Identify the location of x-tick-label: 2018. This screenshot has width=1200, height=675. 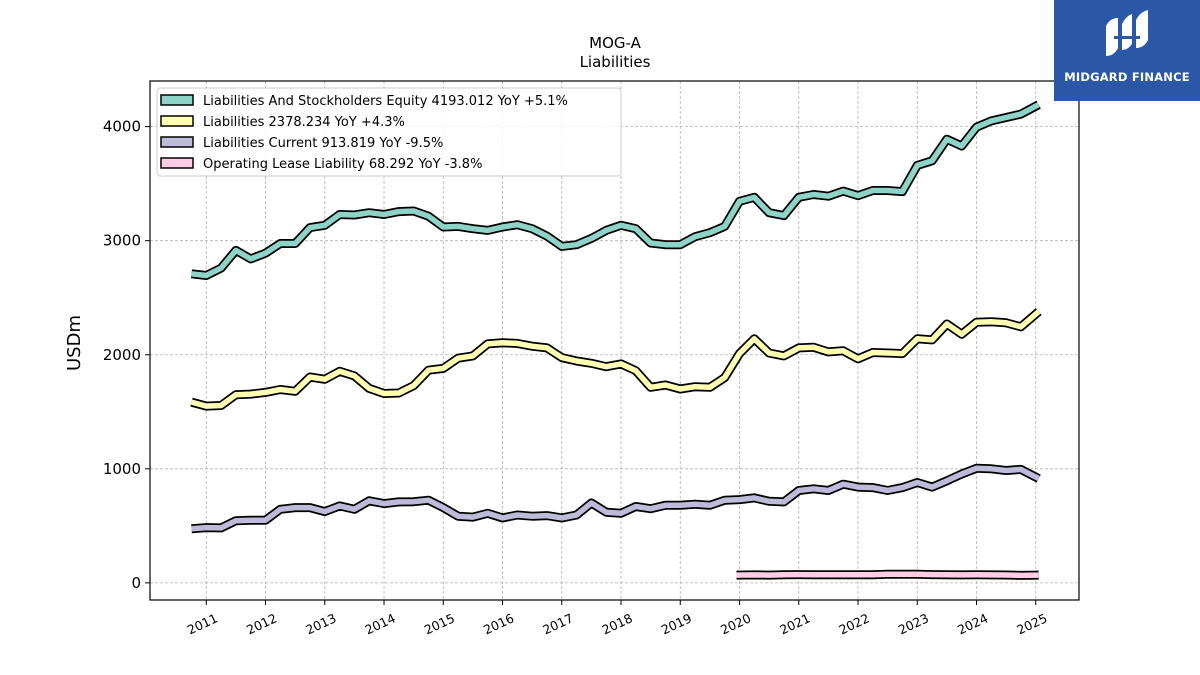
(617, 623).